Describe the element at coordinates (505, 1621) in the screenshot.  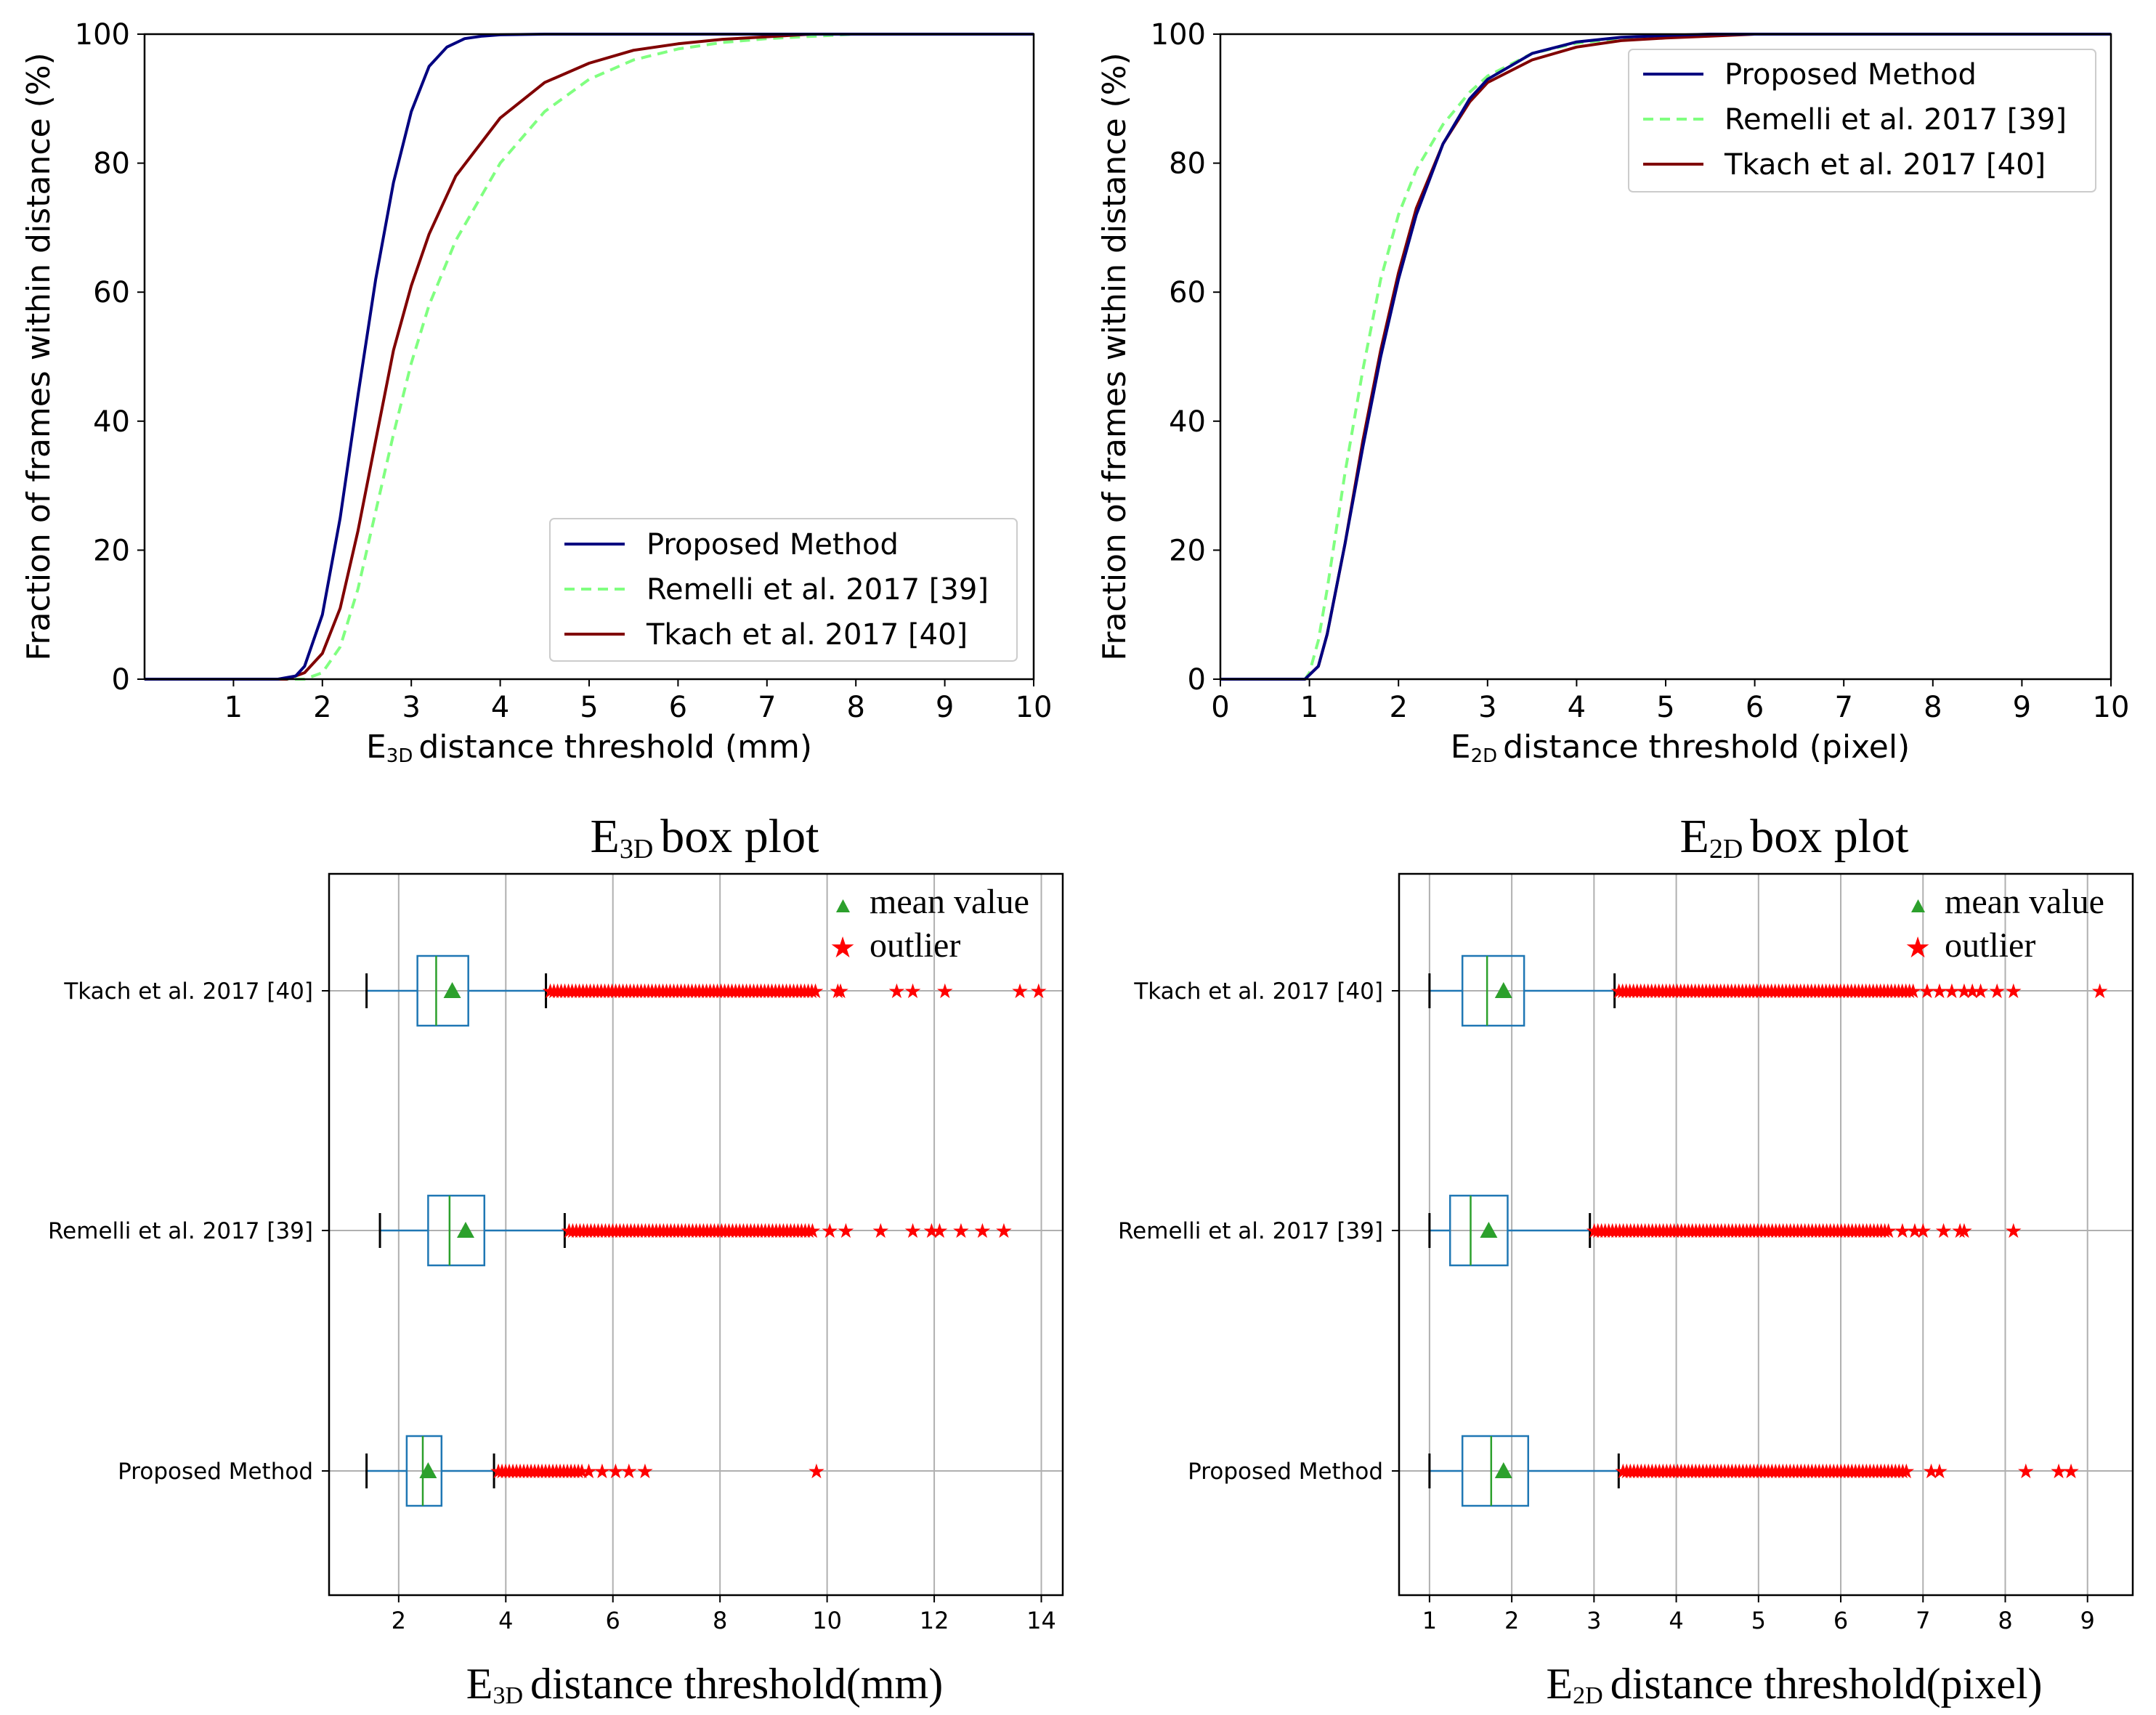
I see `x-tick-label: 4` at that location.